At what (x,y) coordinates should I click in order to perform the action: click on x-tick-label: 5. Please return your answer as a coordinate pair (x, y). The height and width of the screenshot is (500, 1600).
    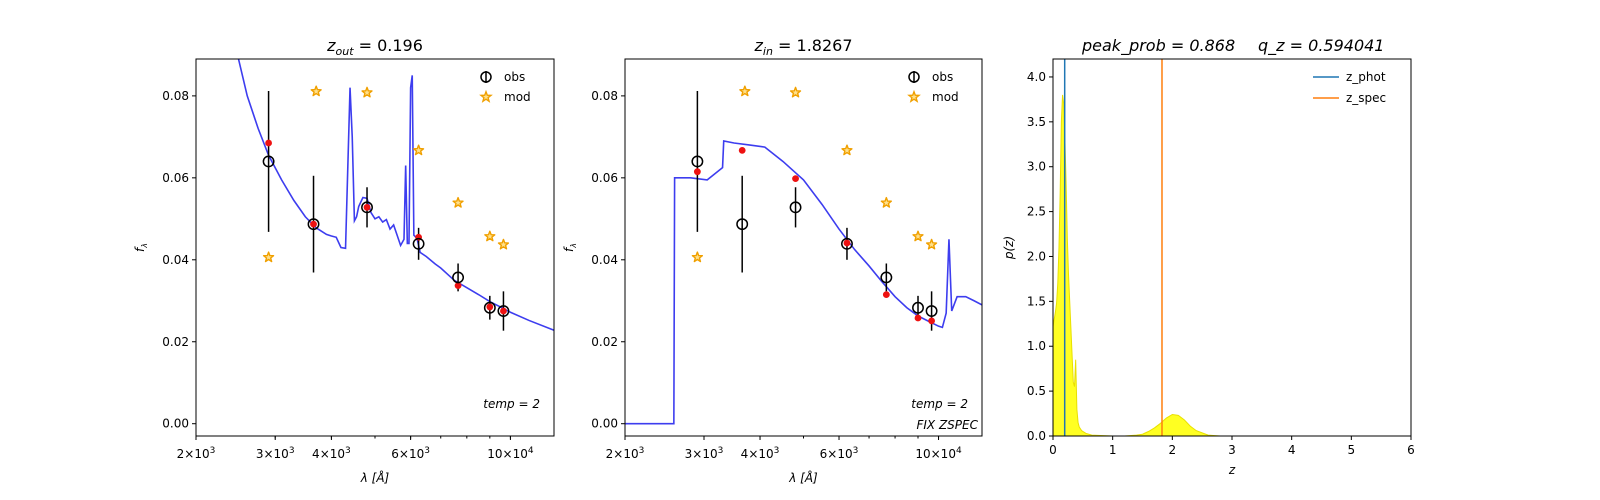
    Looking at the image, I should click on (1352, 450).